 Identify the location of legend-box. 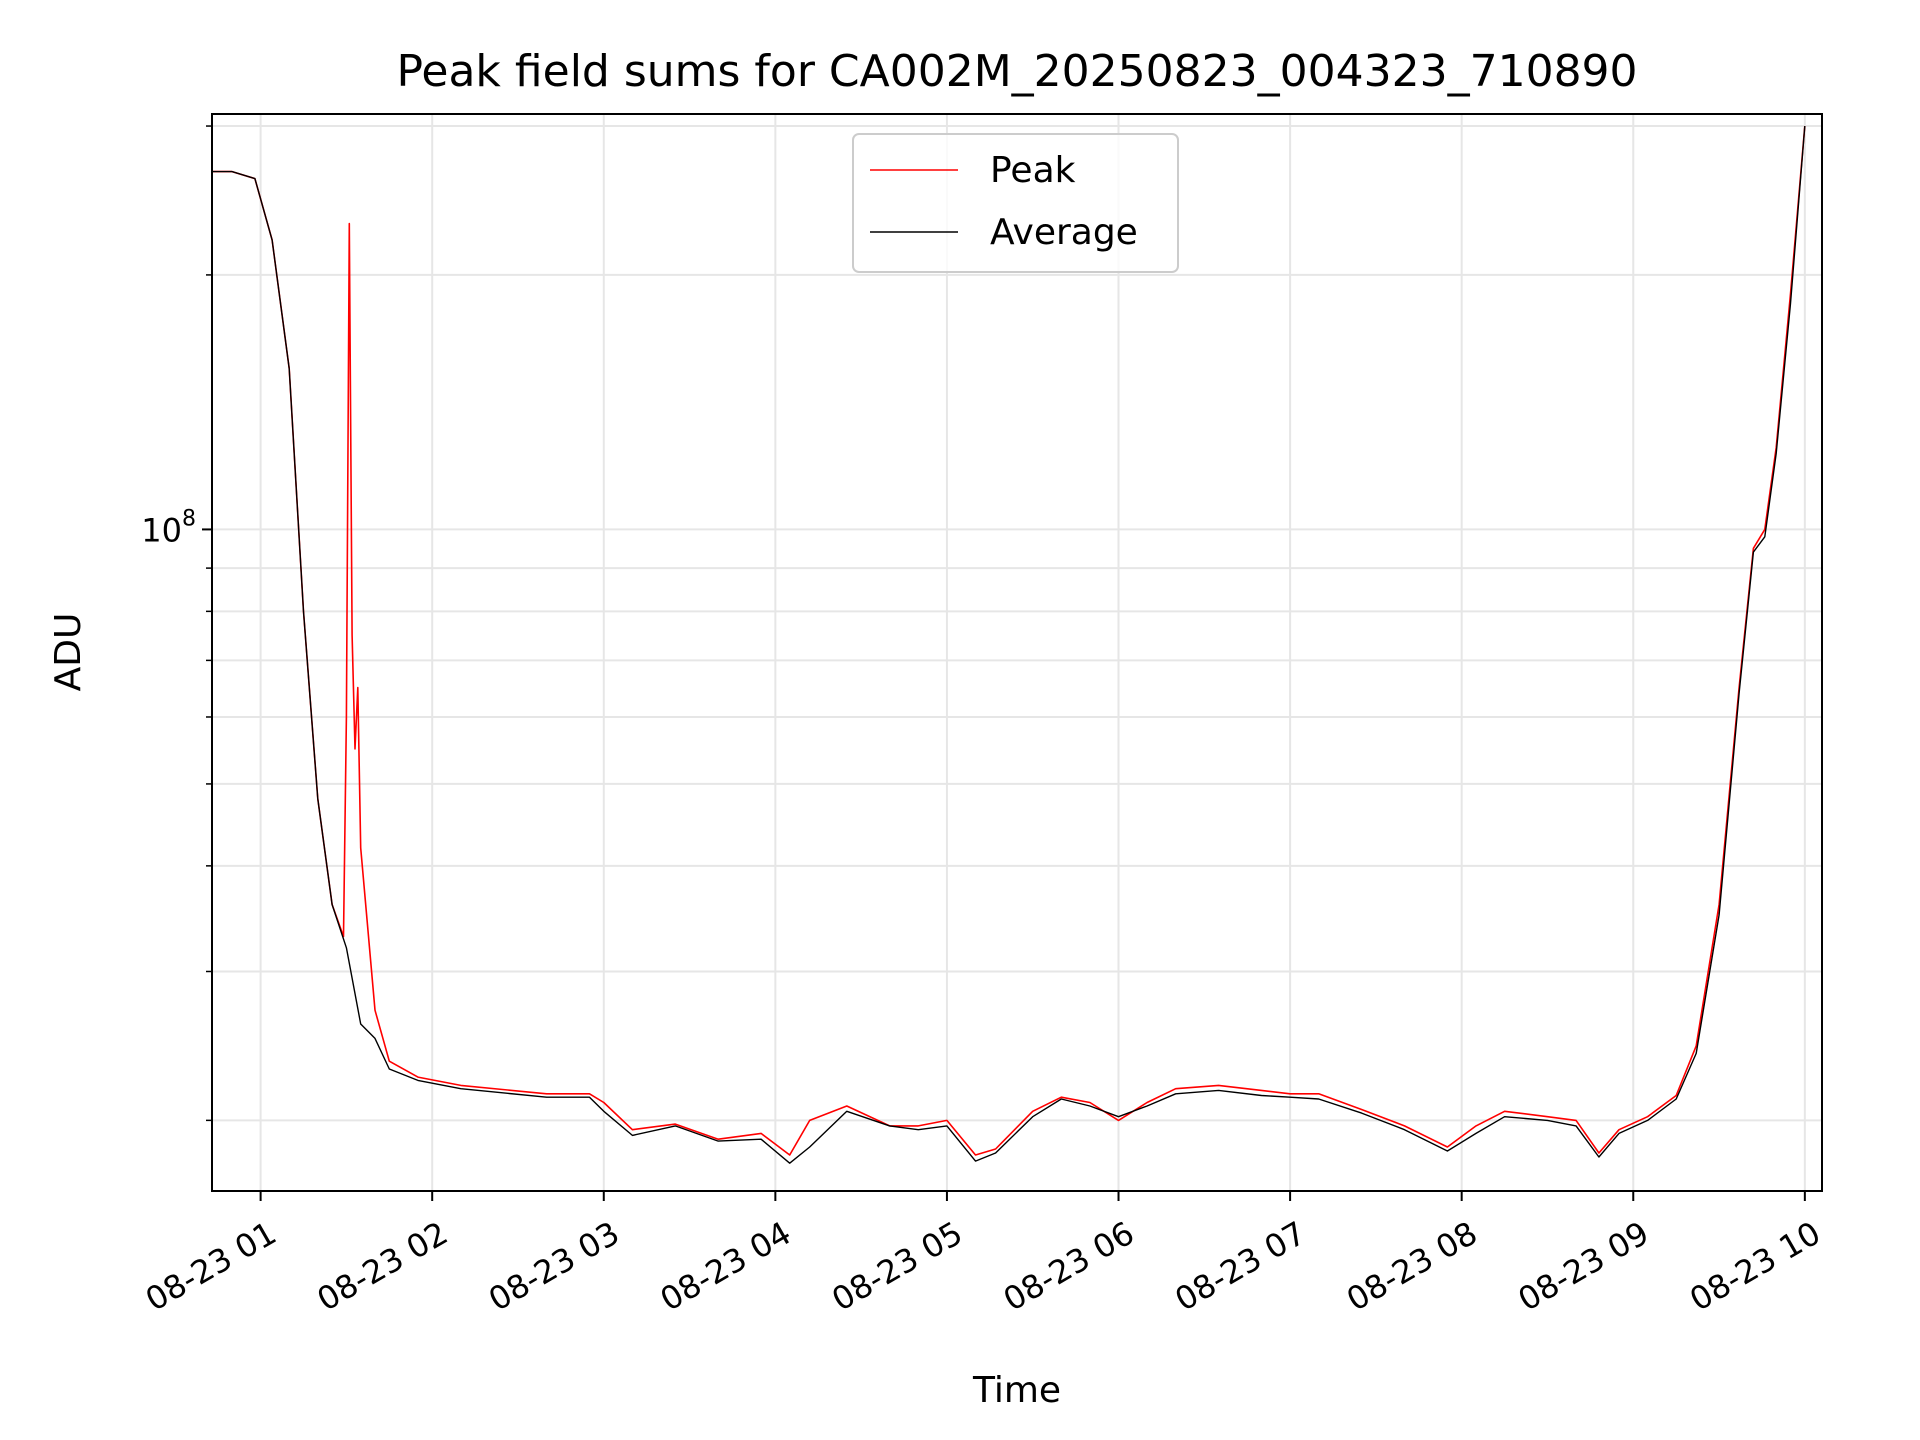
(1015, 203).